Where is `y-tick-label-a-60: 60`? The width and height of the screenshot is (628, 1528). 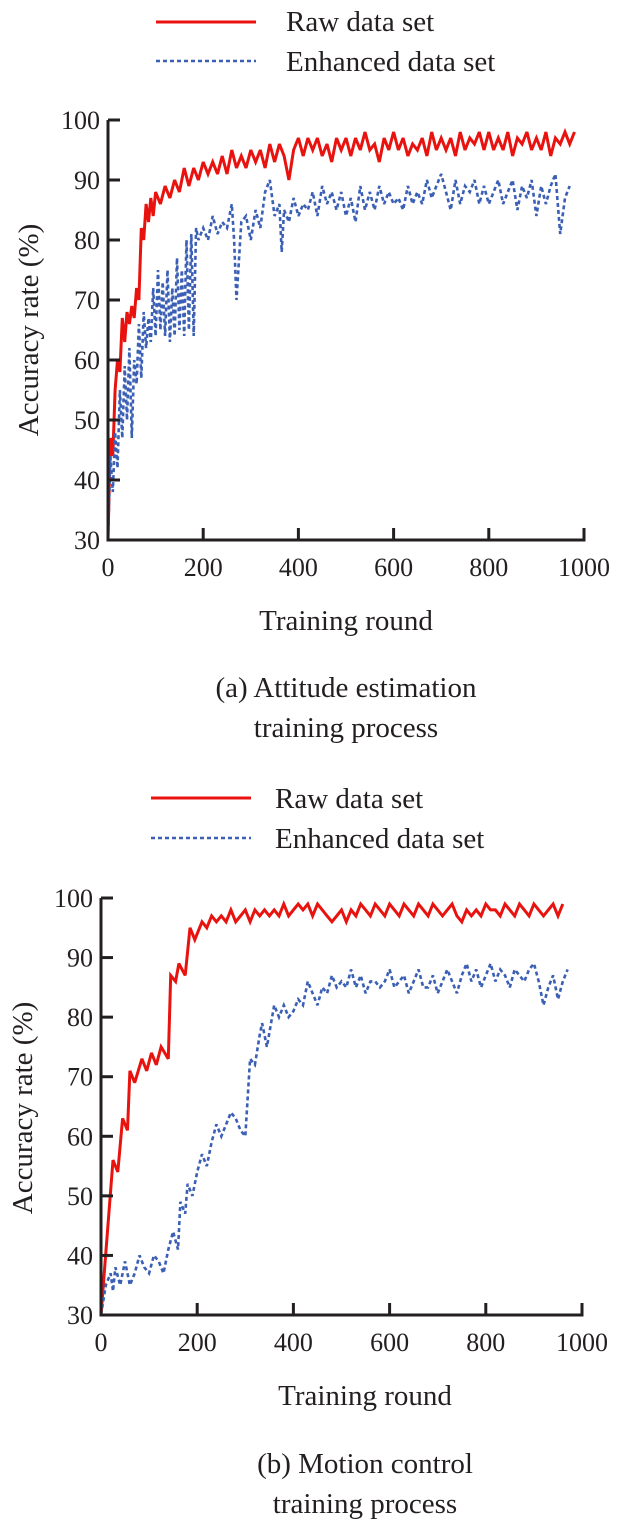 y-tick-label-a-60: 60 is located at coordinates (87, 360).